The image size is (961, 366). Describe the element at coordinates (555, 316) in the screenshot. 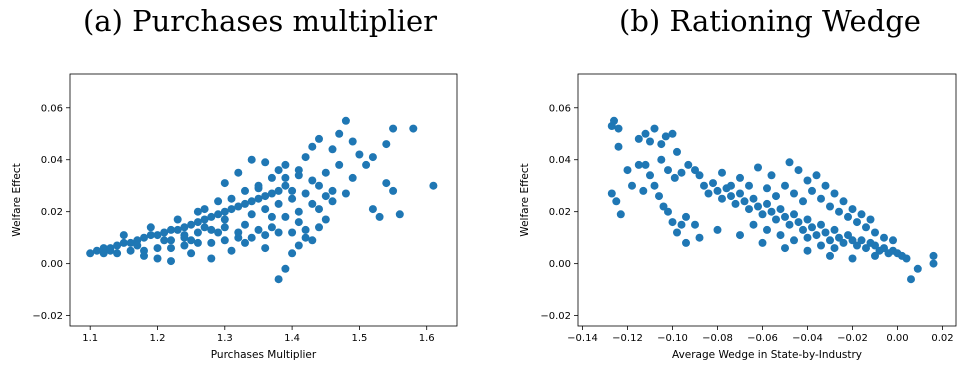

I see `y-tick-label: −0.02` at that location.